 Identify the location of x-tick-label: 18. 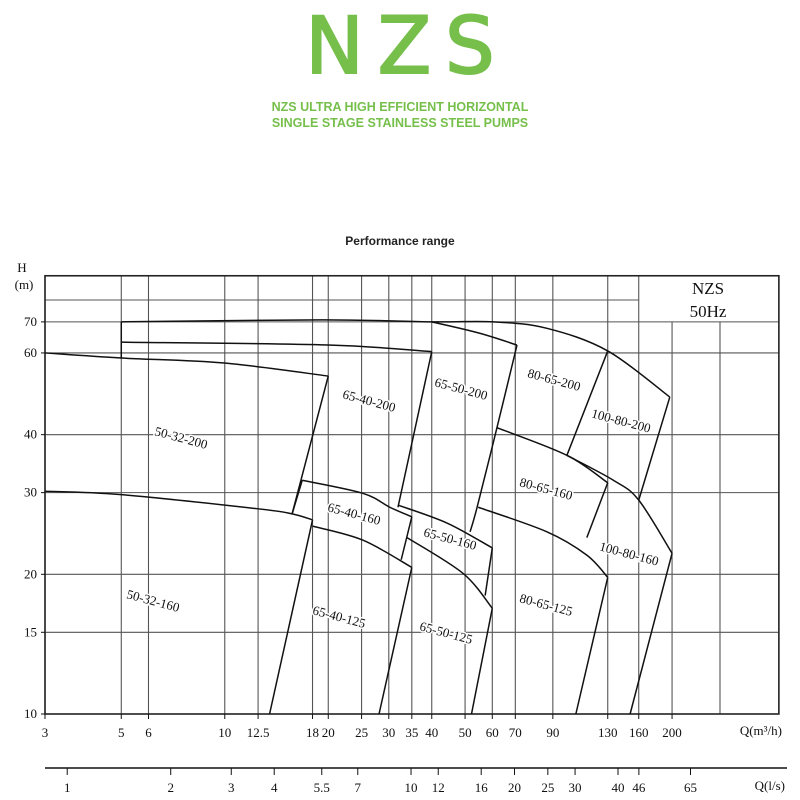
(312, 732).